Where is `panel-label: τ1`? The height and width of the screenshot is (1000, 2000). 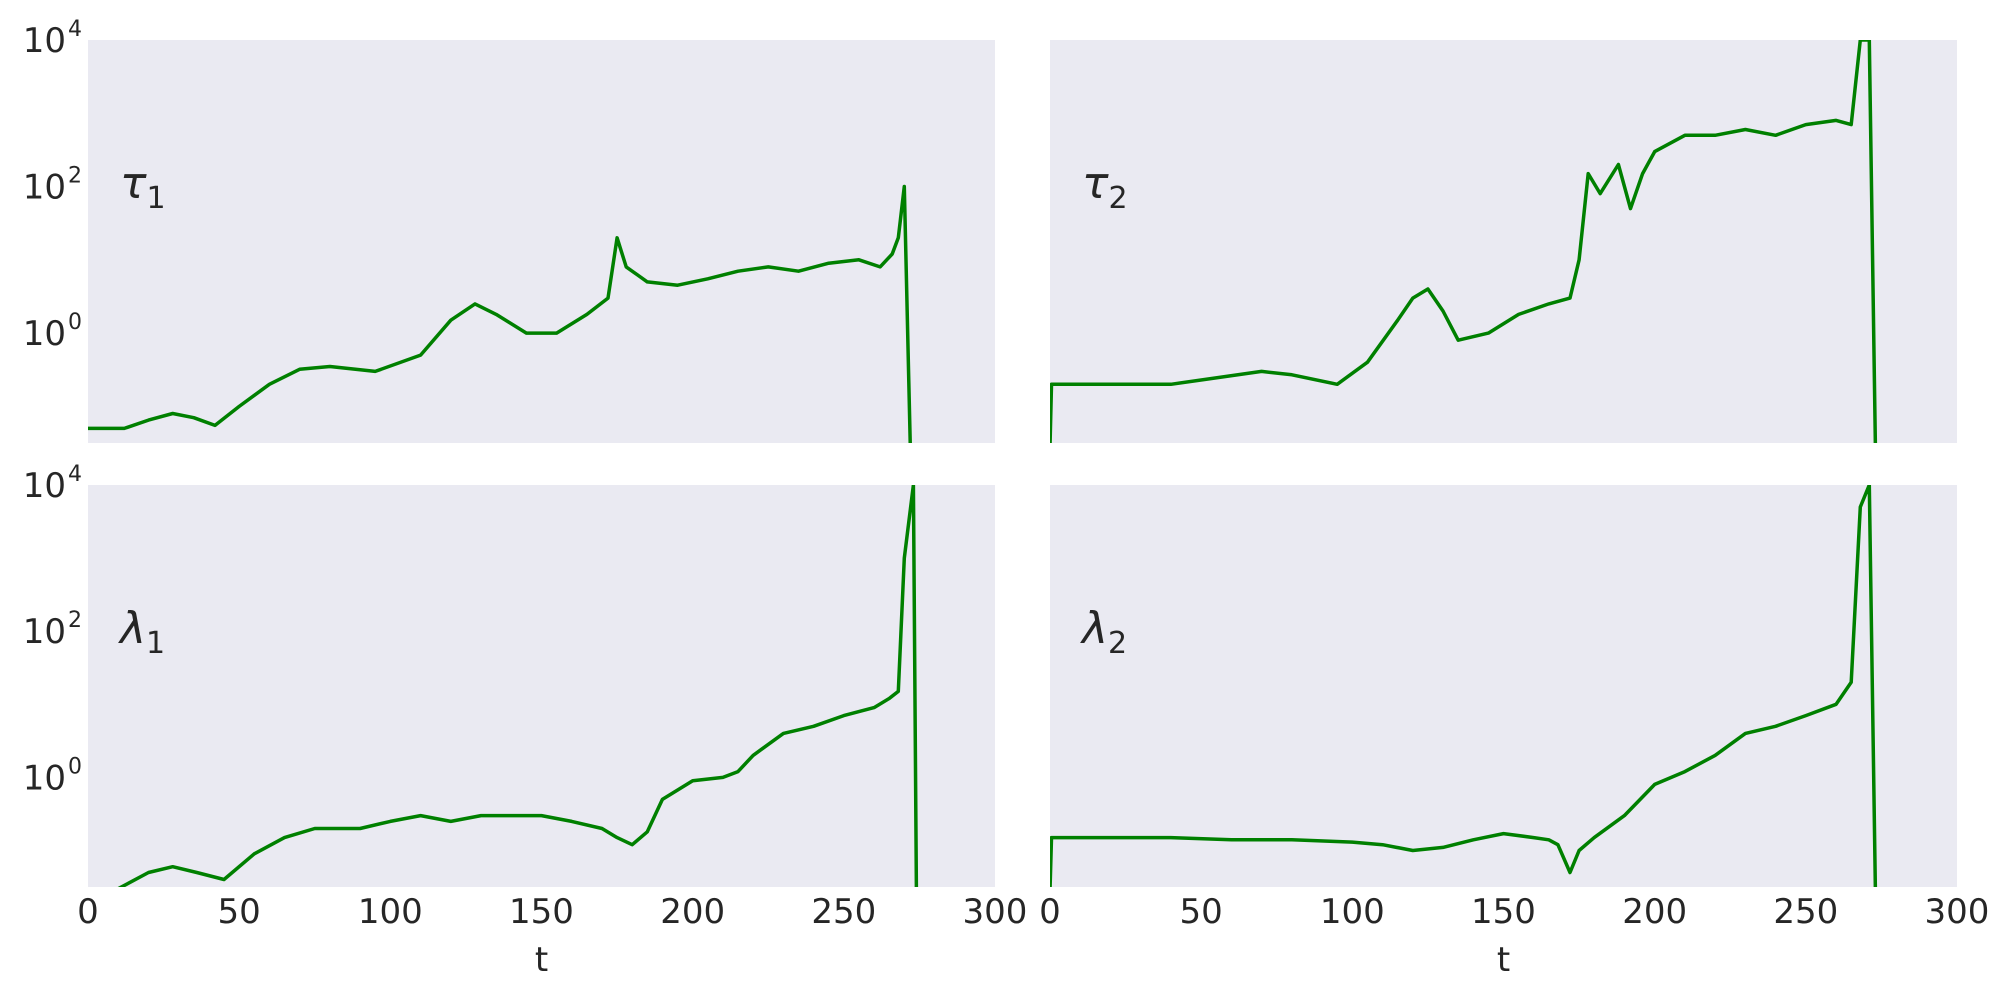
panel-label: τ1 is located at coordinates (143, 187).